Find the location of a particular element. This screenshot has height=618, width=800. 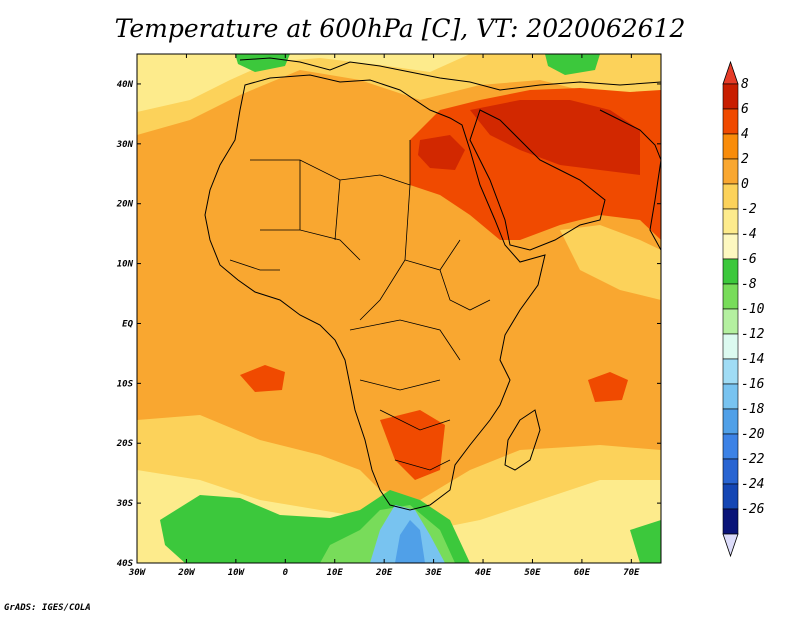

colorbar-label: 2 is located at coordinates (745, 159).